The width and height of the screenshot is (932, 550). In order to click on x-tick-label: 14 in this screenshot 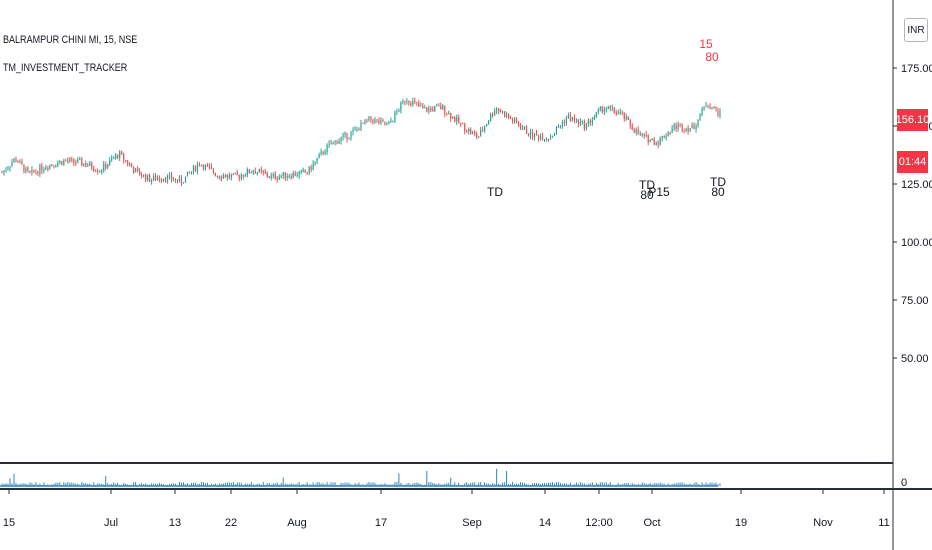, I will do `click(545, 523)`.